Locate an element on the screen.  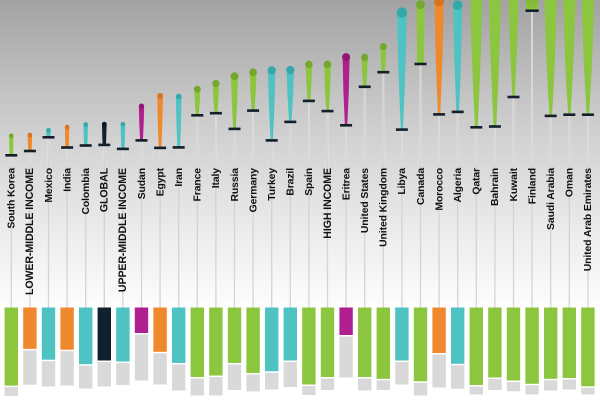
svg-text: Kuwait is located at coordinates (514, 184).